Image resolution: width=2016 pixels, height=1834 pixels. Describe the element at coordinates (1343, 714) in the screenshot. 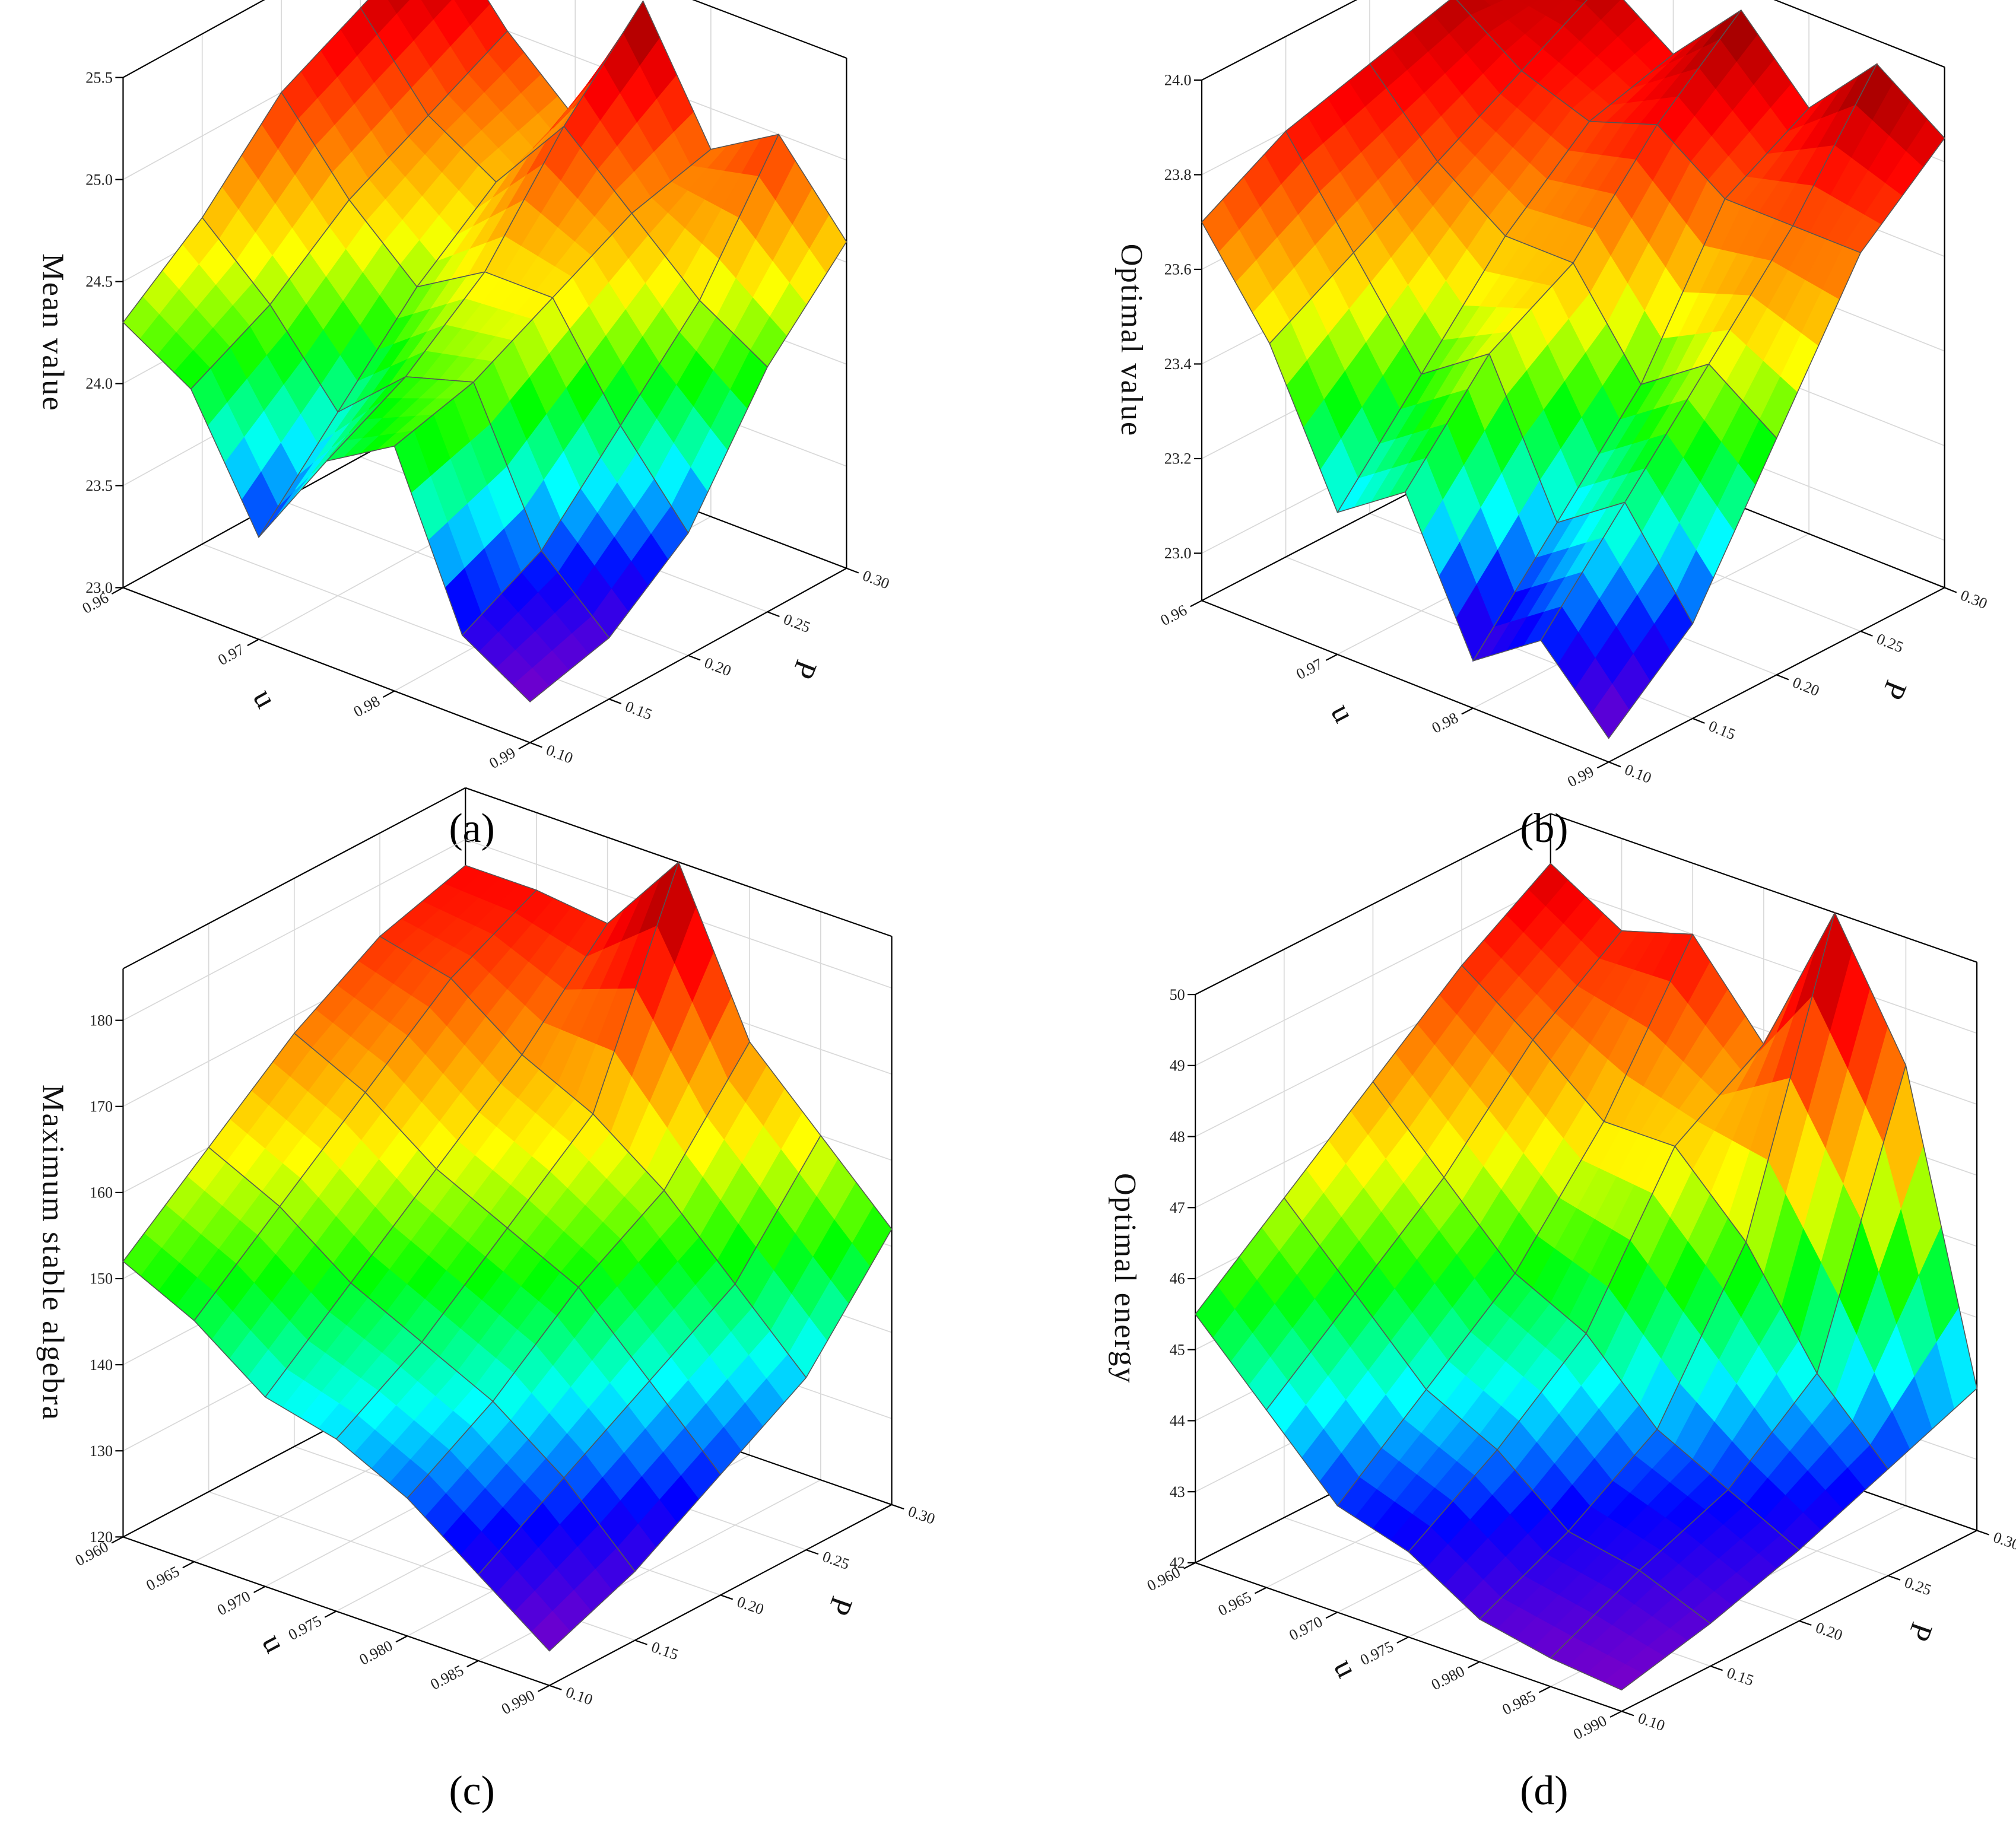

I see `x-axis-label: u` at that location.